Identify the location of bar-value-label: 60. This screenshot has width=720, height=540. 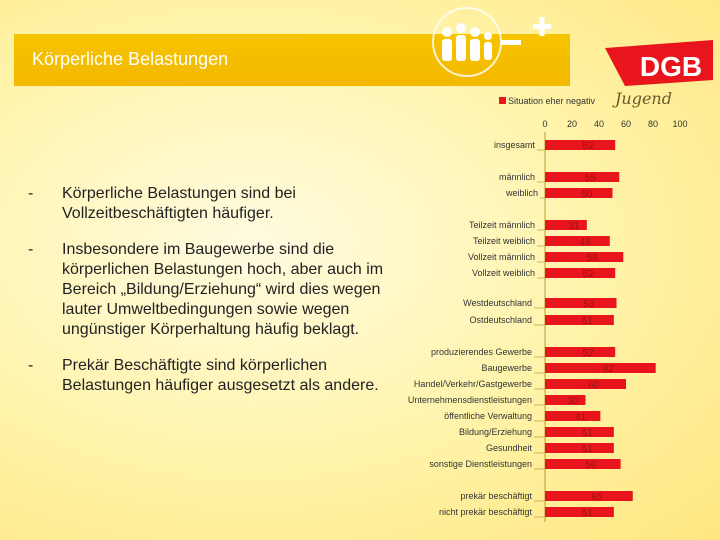
(594, 385).